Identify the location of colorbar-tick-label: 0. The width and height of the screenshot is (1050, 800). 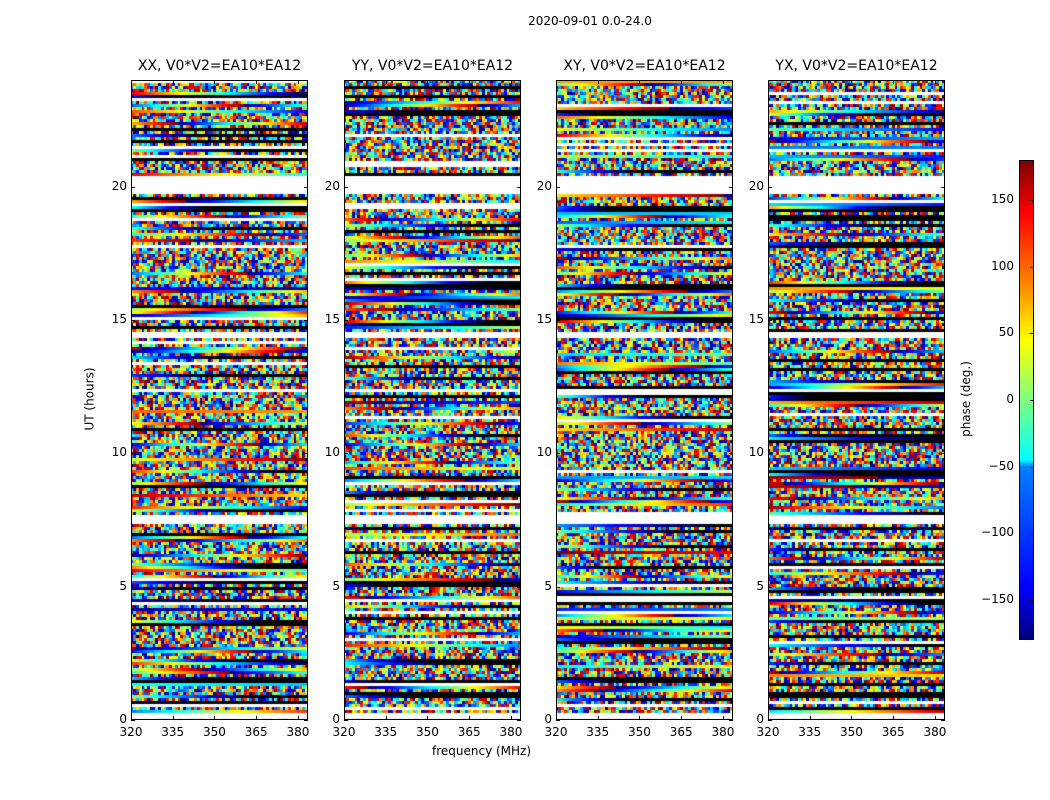
(1010, 399).